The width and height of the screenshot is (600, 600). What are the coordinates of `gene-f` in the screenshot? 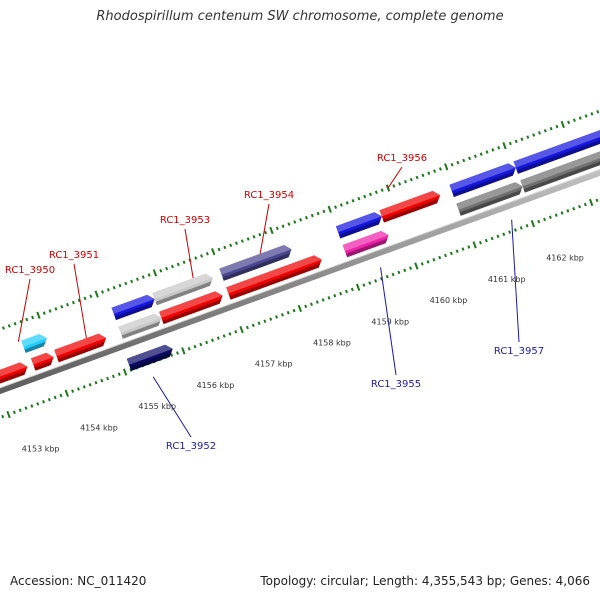 It's located at (133, 307).